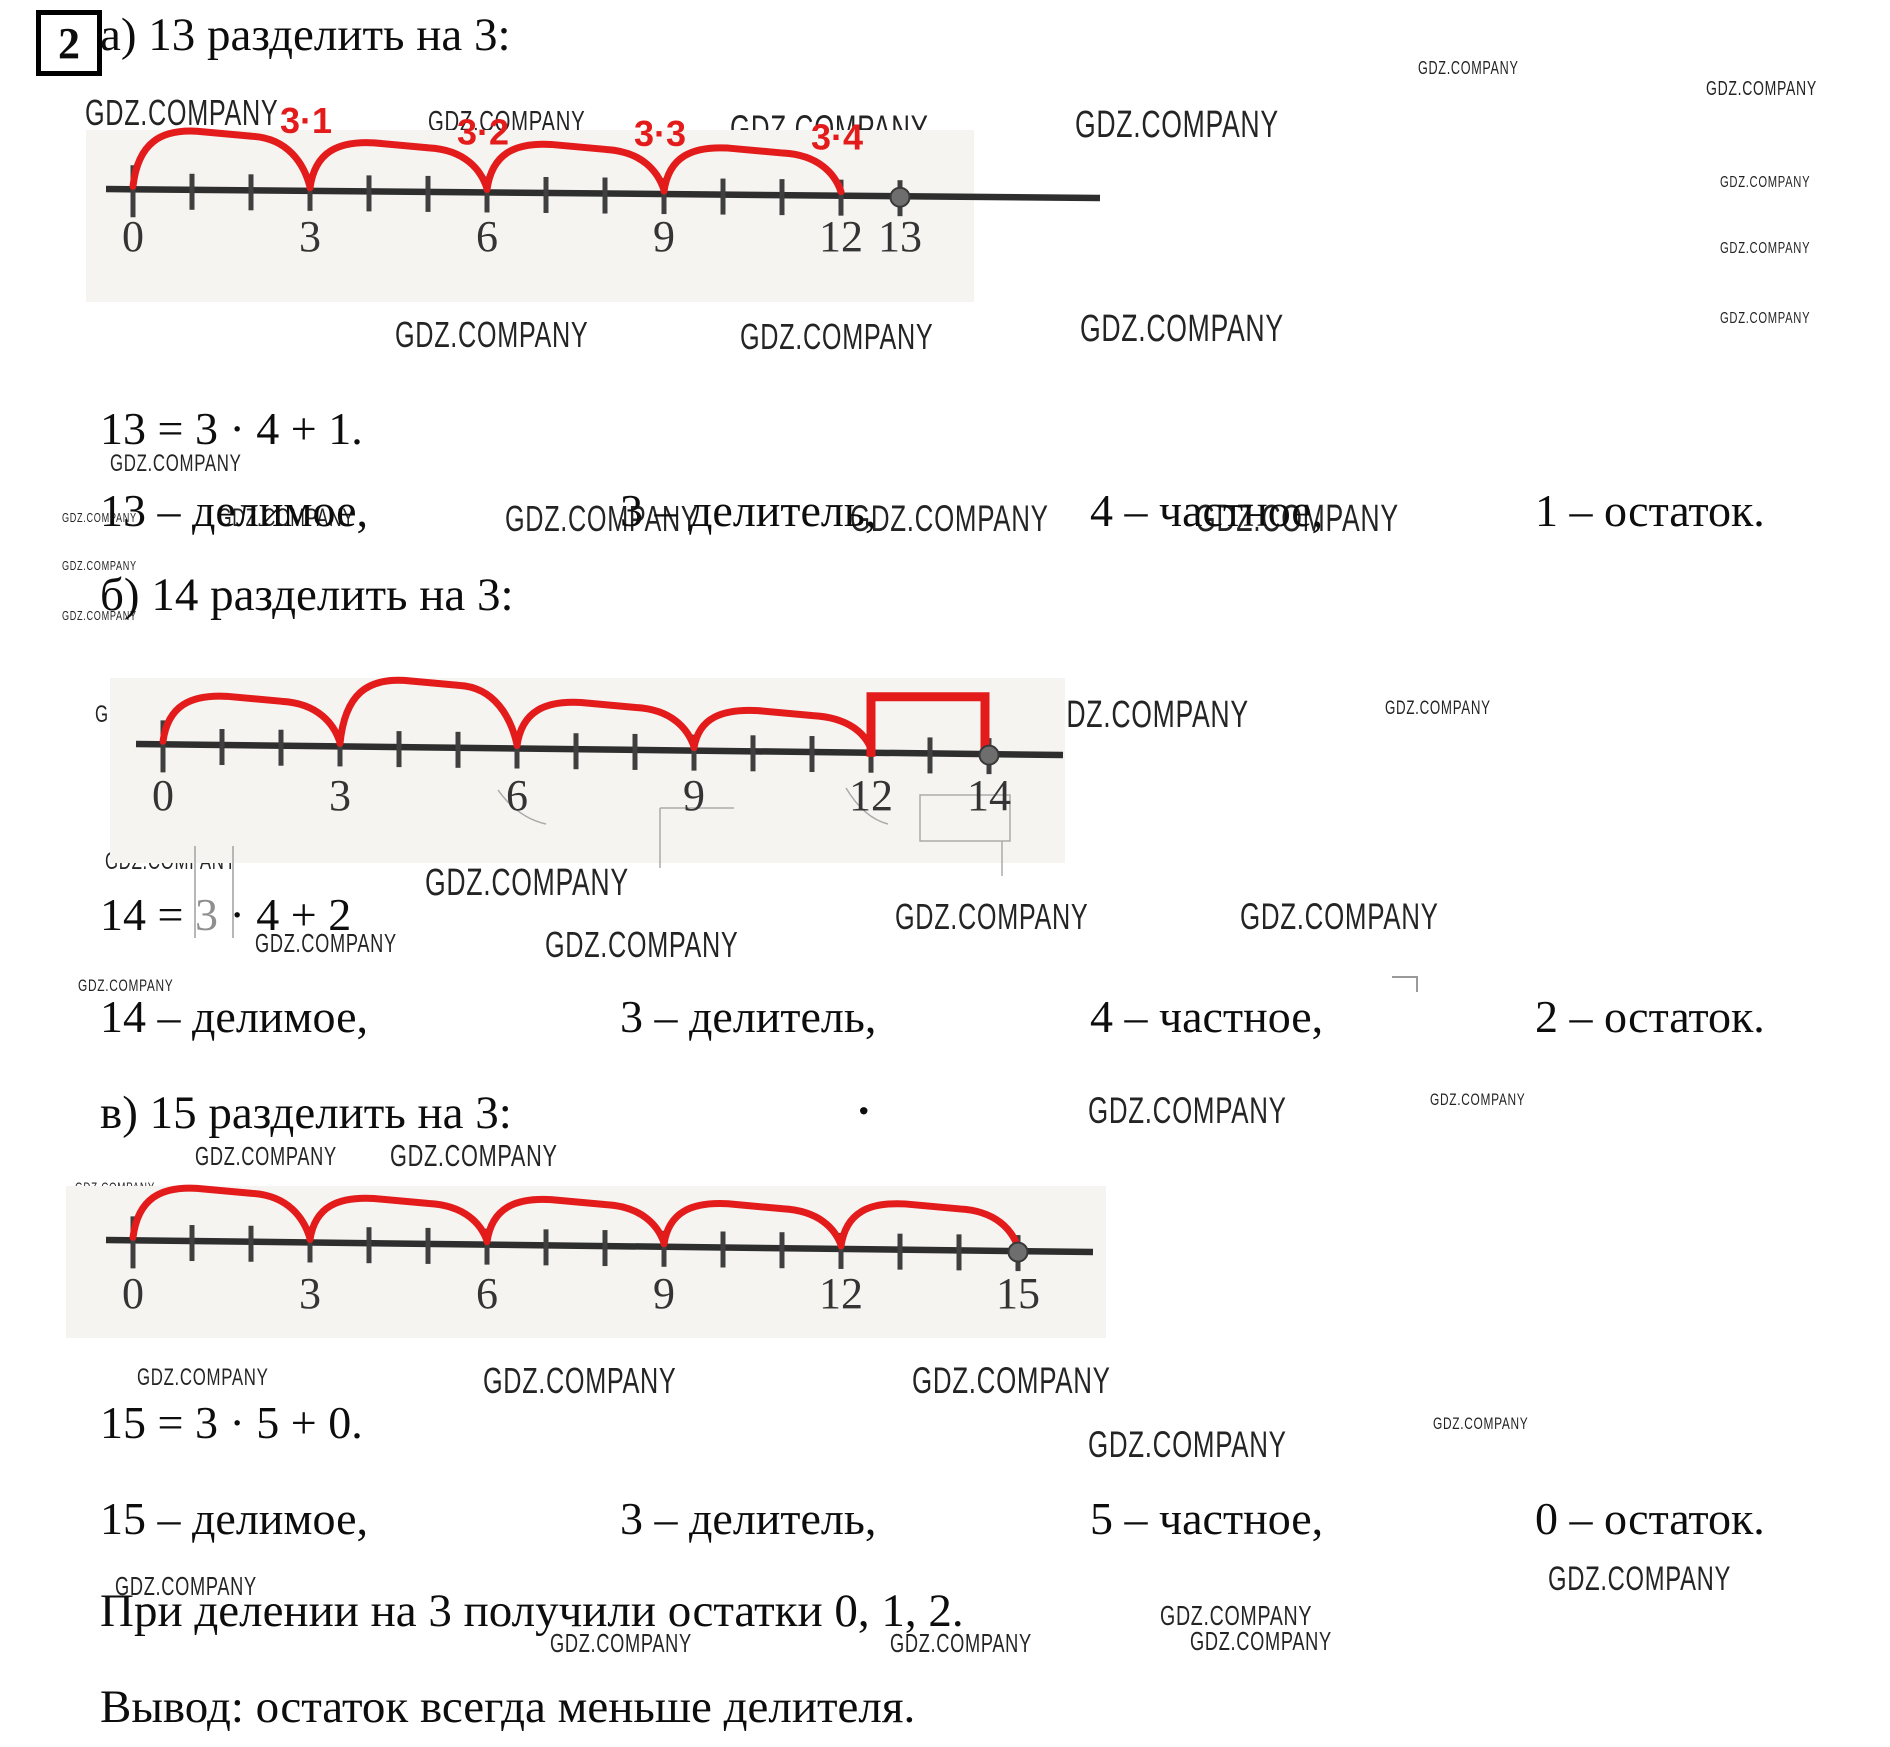 The width and height of the screenshot is (1890, 1747). Describe the element at coordinates (206, 1422) in the screenshot. I see `equation-v-divisor: 3` at that location.